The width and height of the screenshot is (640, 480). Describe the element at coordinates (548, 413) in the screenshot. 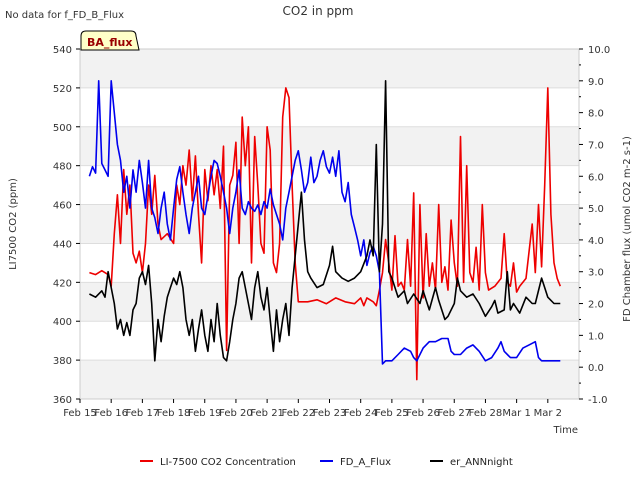

I see `x-tick-label: Mar 2` at that location.